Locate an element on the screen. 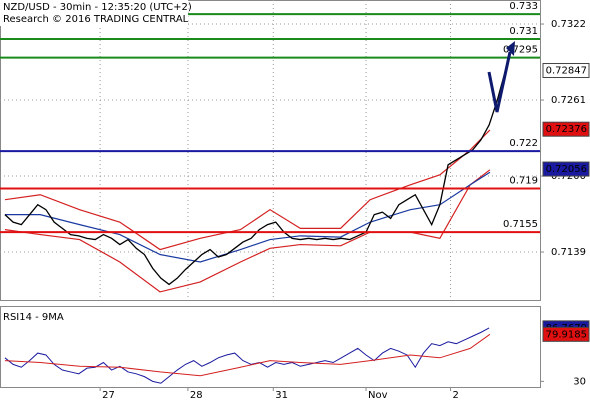 This screenshot has width=590, height=400. level-label: 0.7155 is located at coordinates (520, 224).